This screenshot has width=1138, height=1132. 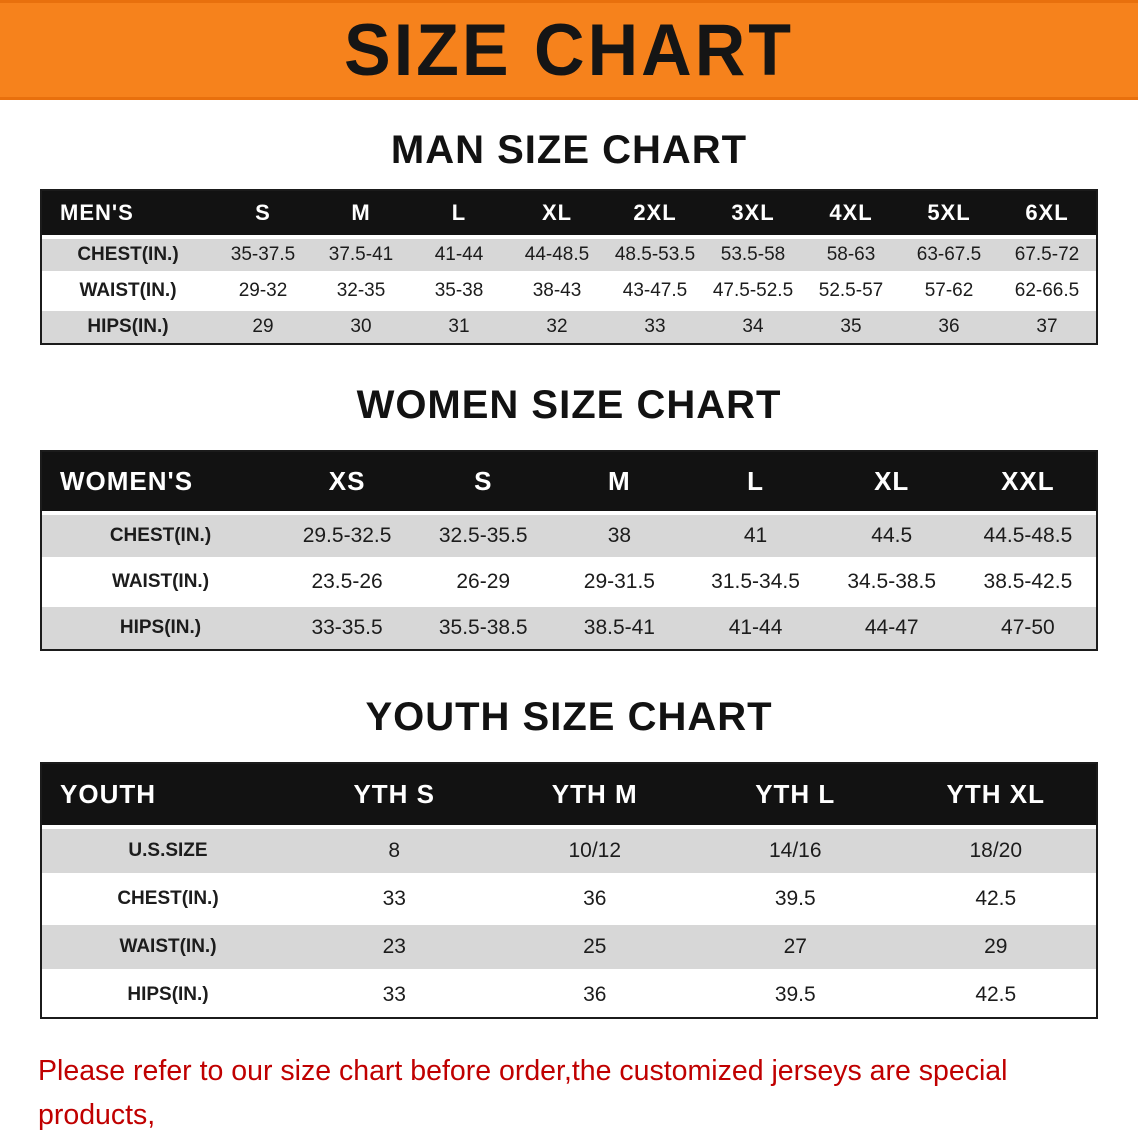 What do you see at coordinates (949, 254) in the screenshot?
I see `value-cell: 63-67.5` at bounding box center [949, 254].